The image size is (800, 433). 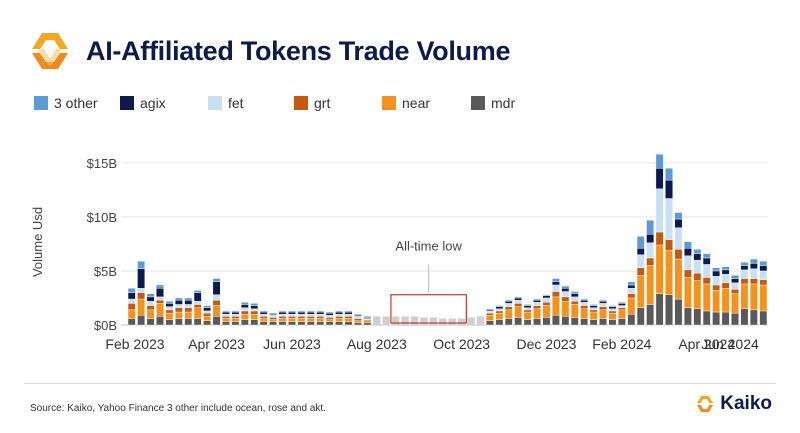 What do you see at coordinates (428, 246) in the screenshot?
I see `annotation-label: All-time low` at bounding box center [428, 246].